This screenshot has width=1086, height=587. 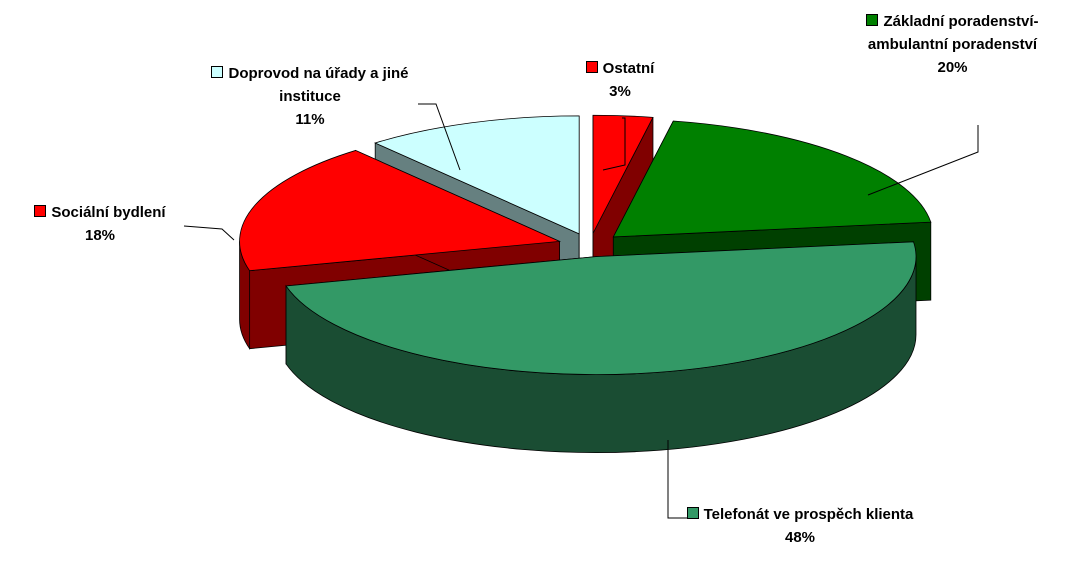 What do you see at coordinates (310, 119) in the screenshot?
I see `value-label: 11%` at bounding box center [310, 119].